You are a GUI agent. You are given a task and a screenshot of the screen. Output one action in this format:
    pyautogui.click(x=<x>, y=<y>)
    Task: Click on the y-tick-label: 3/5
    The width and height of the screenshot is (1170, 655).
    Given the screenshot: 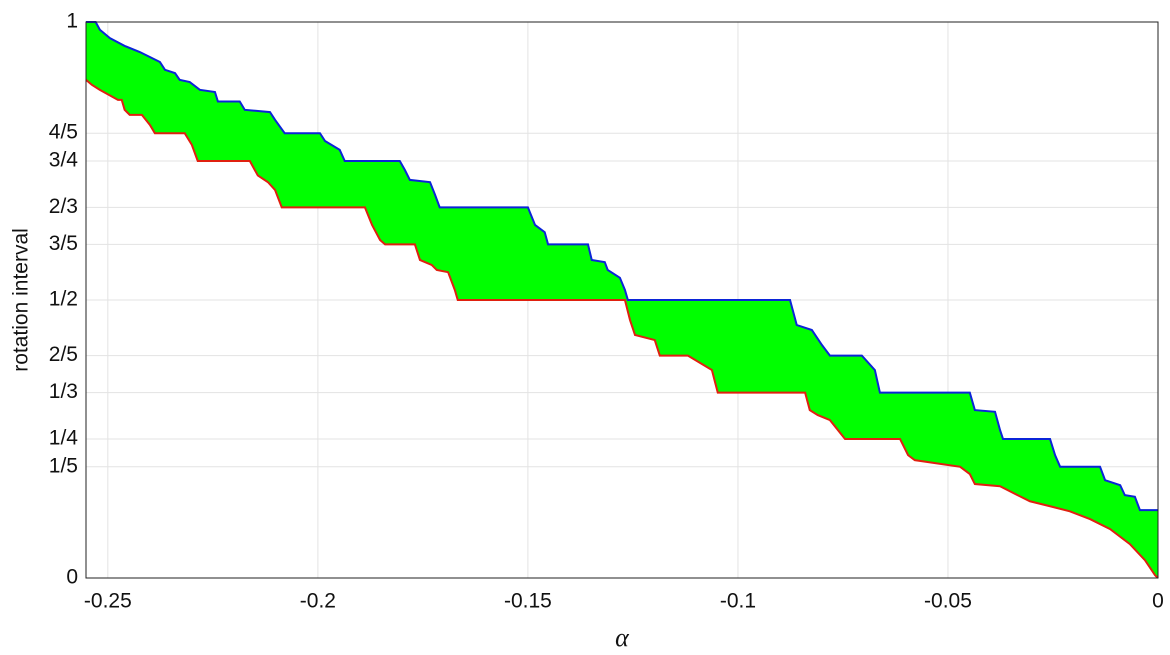 What is the action you would take?
    pyautogui.click(x=63, y=243)
    